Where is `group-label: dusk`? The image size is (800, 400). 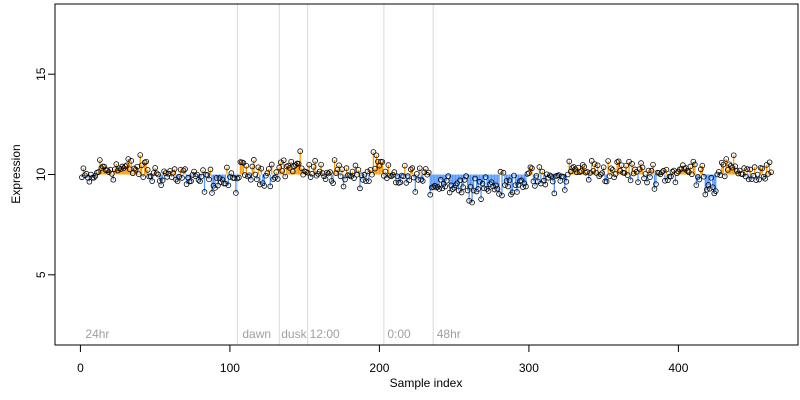
group-label: dusk is located at coordinates (294, 334).